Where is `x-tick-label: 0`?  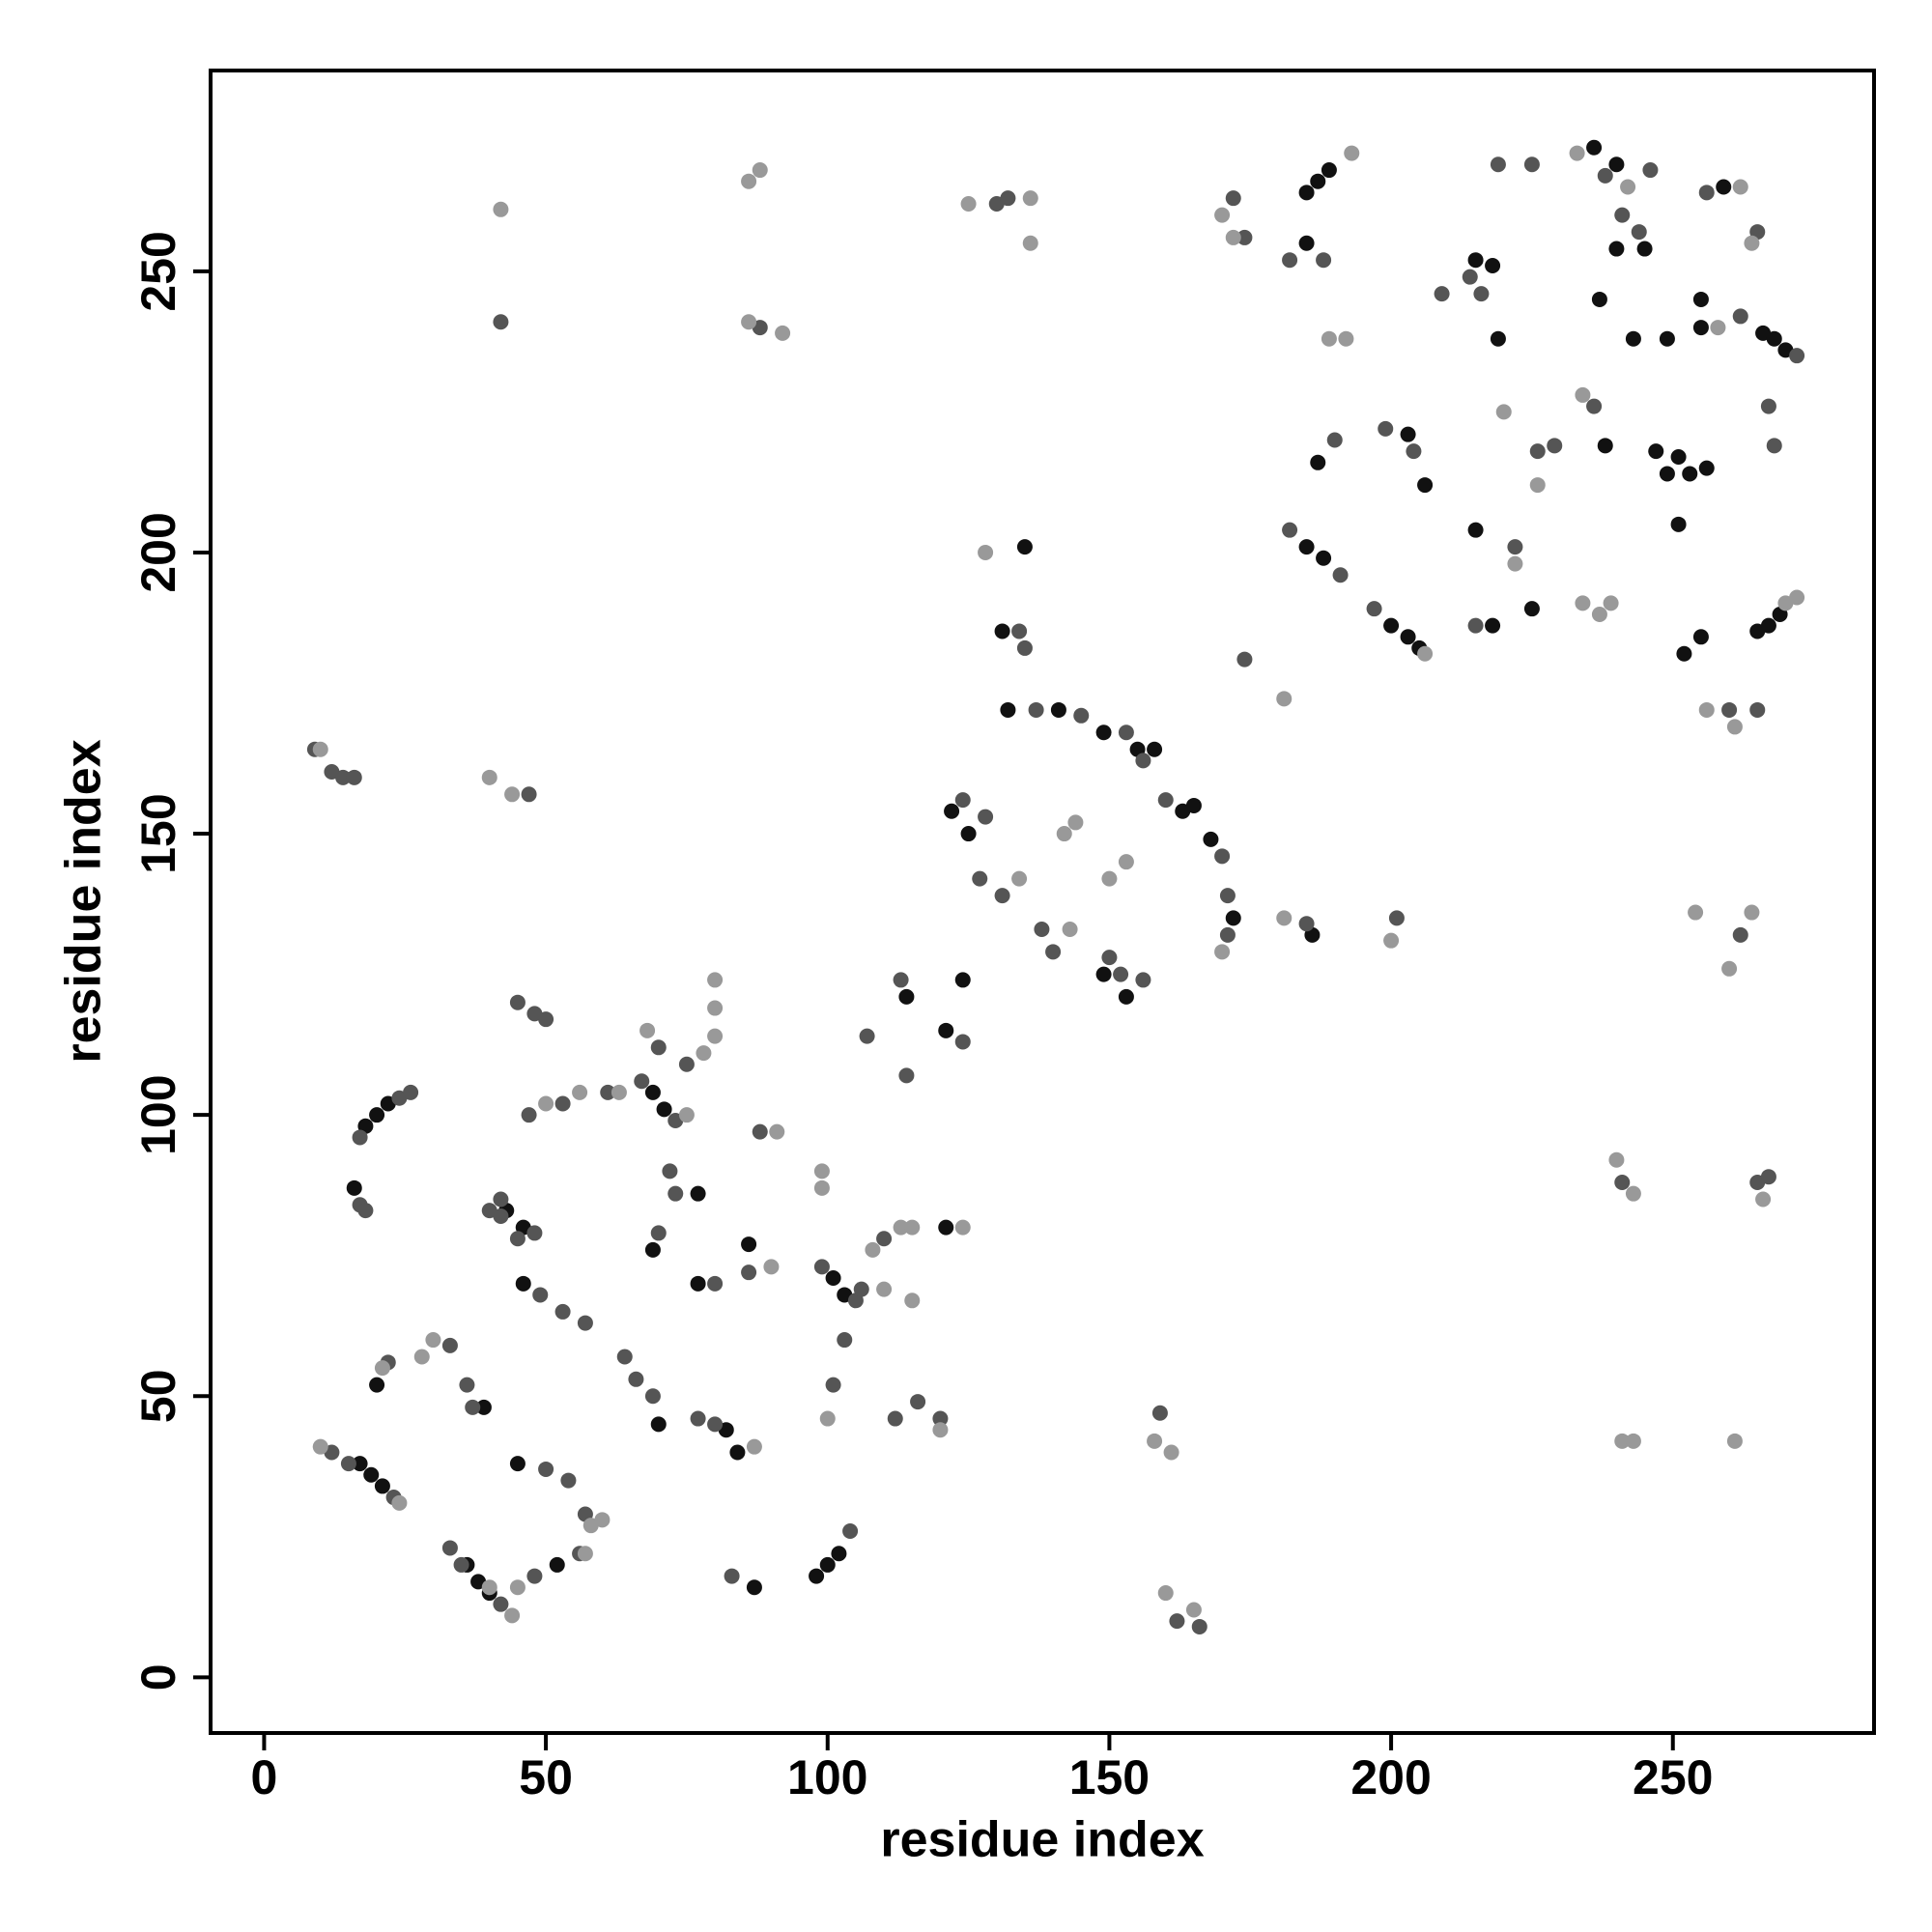
x-tick-label: 0 is located at coordinates (264, 1777).